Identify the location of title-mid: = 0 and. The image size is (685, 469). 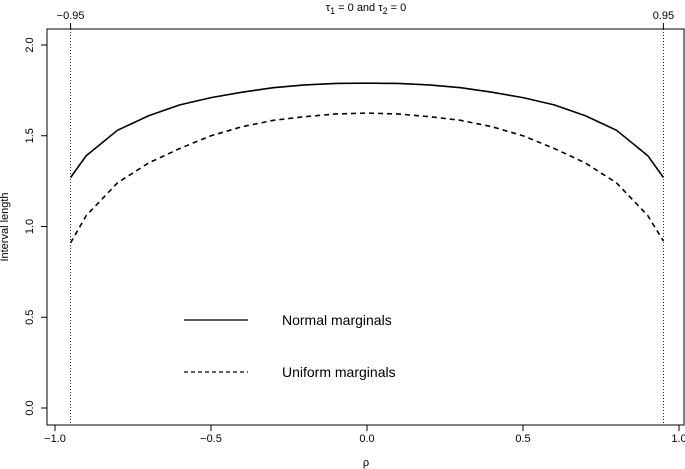
(356, 8).